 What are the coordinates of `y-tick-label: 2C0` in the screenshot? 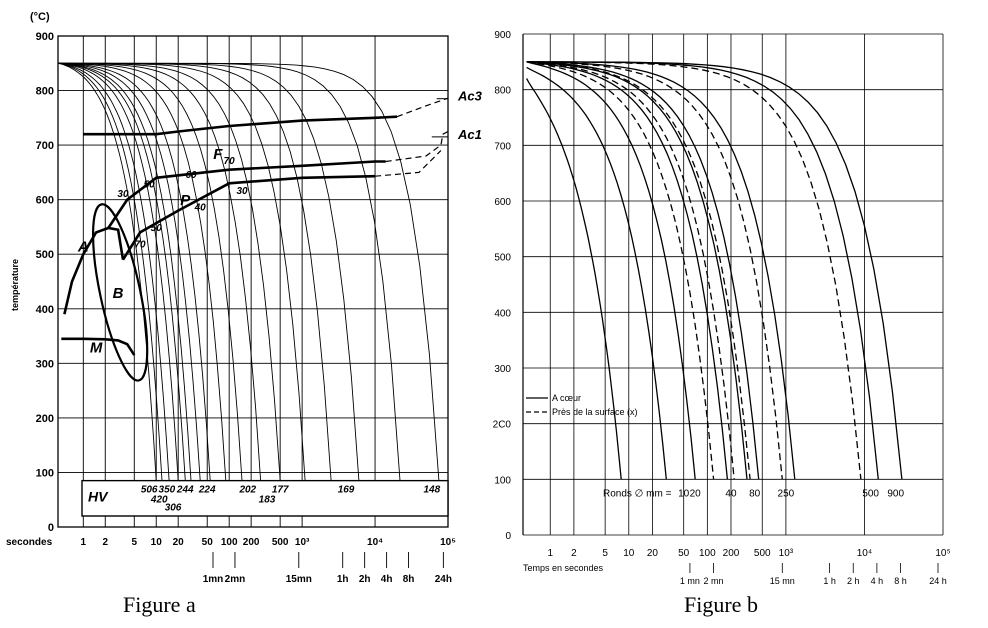 It's located at (502, 425).